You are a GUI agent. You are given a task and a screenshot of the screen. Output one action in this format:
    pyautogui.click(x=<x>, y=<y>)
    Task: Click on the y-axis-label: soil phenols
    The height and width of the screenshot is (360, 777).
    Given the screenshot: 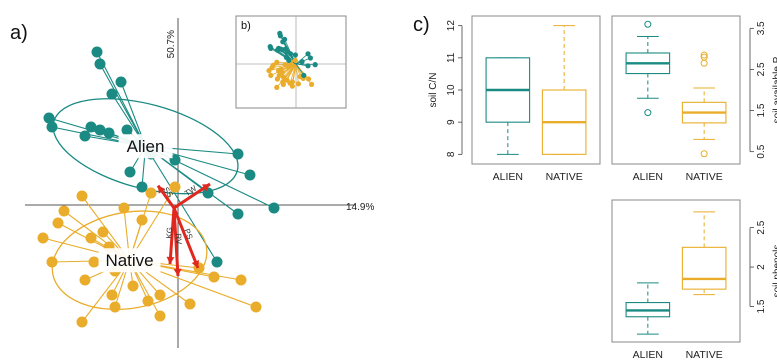 What is the action you would take?
    pyautogui.click(x=774, y=271)
    